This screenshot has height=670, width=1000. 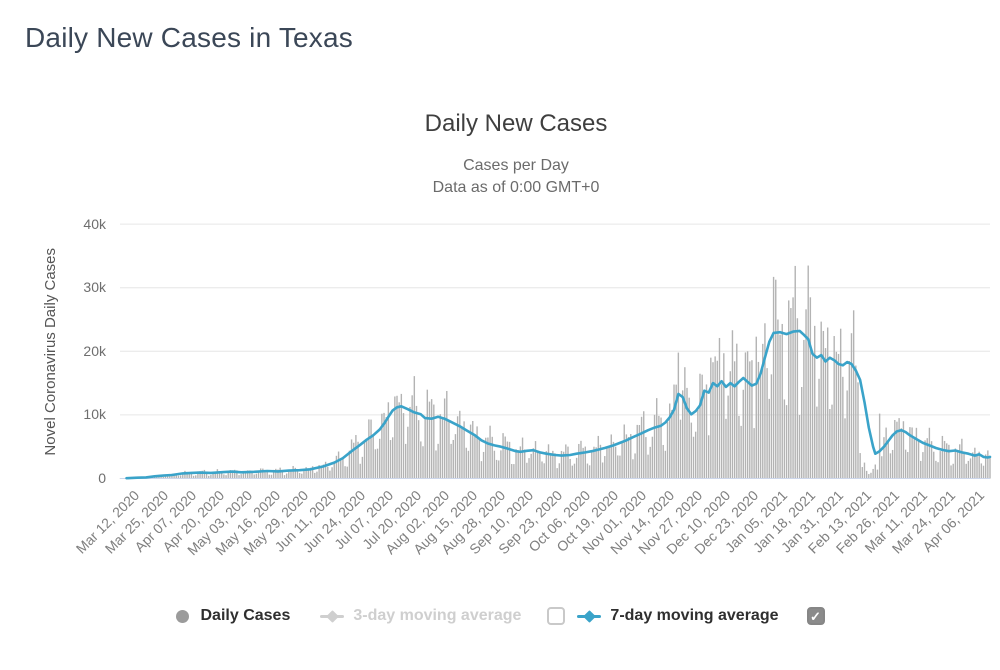 I want to click on legend-item-7-day-moving-average: 7-day moving average, so click(x=678, y=616).